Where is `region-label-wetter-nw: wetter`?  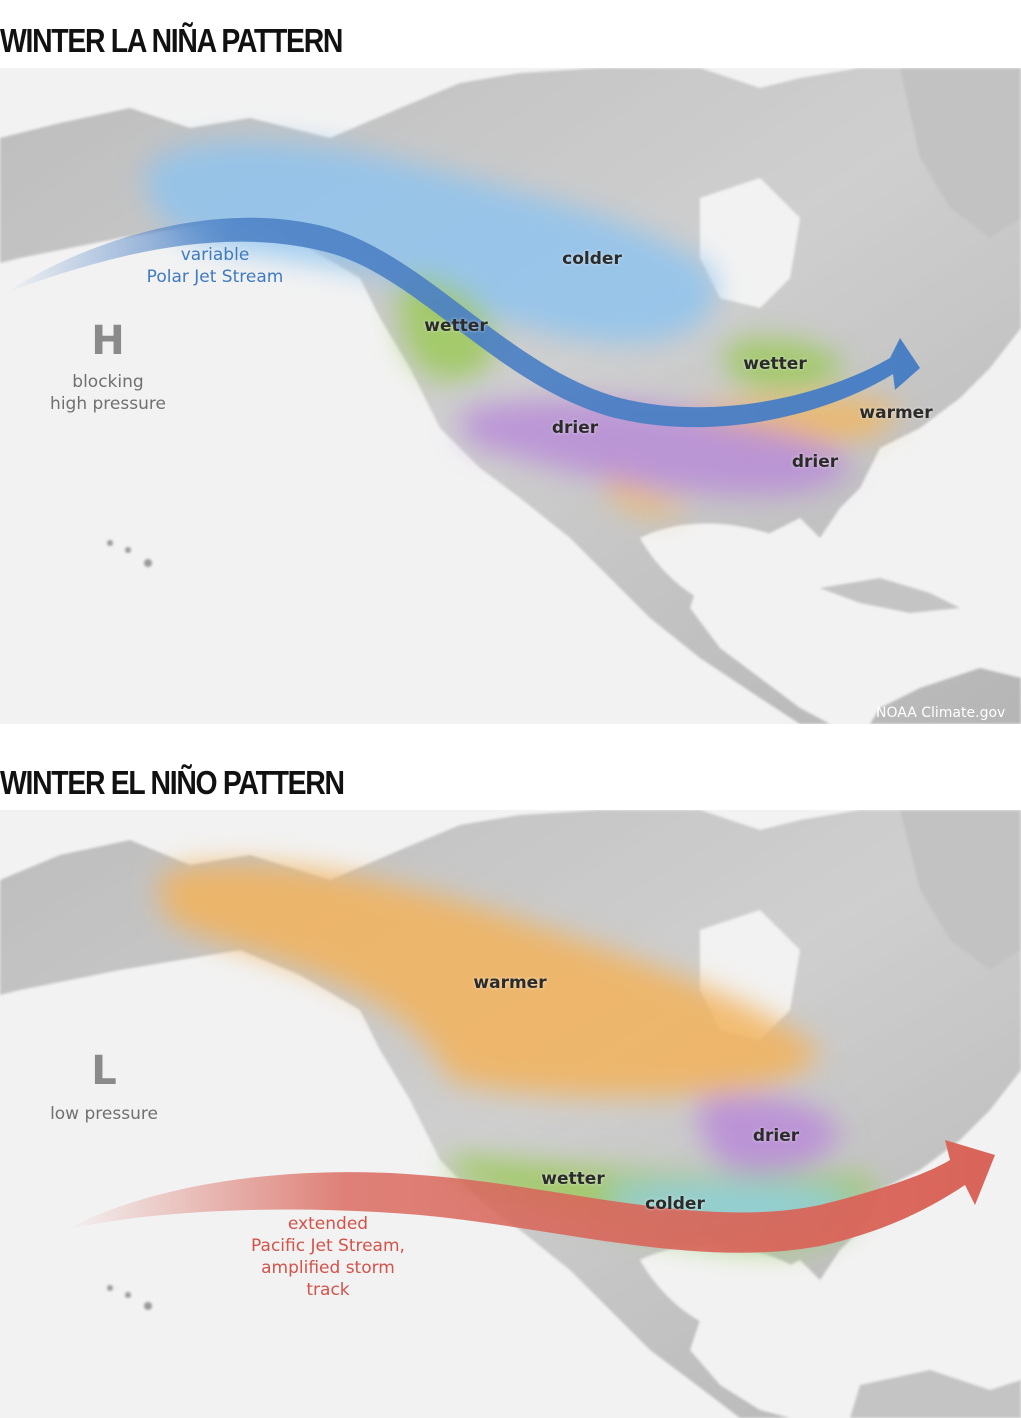
region-label-wetter-nw: wetter is located at coordinates (456, 325).